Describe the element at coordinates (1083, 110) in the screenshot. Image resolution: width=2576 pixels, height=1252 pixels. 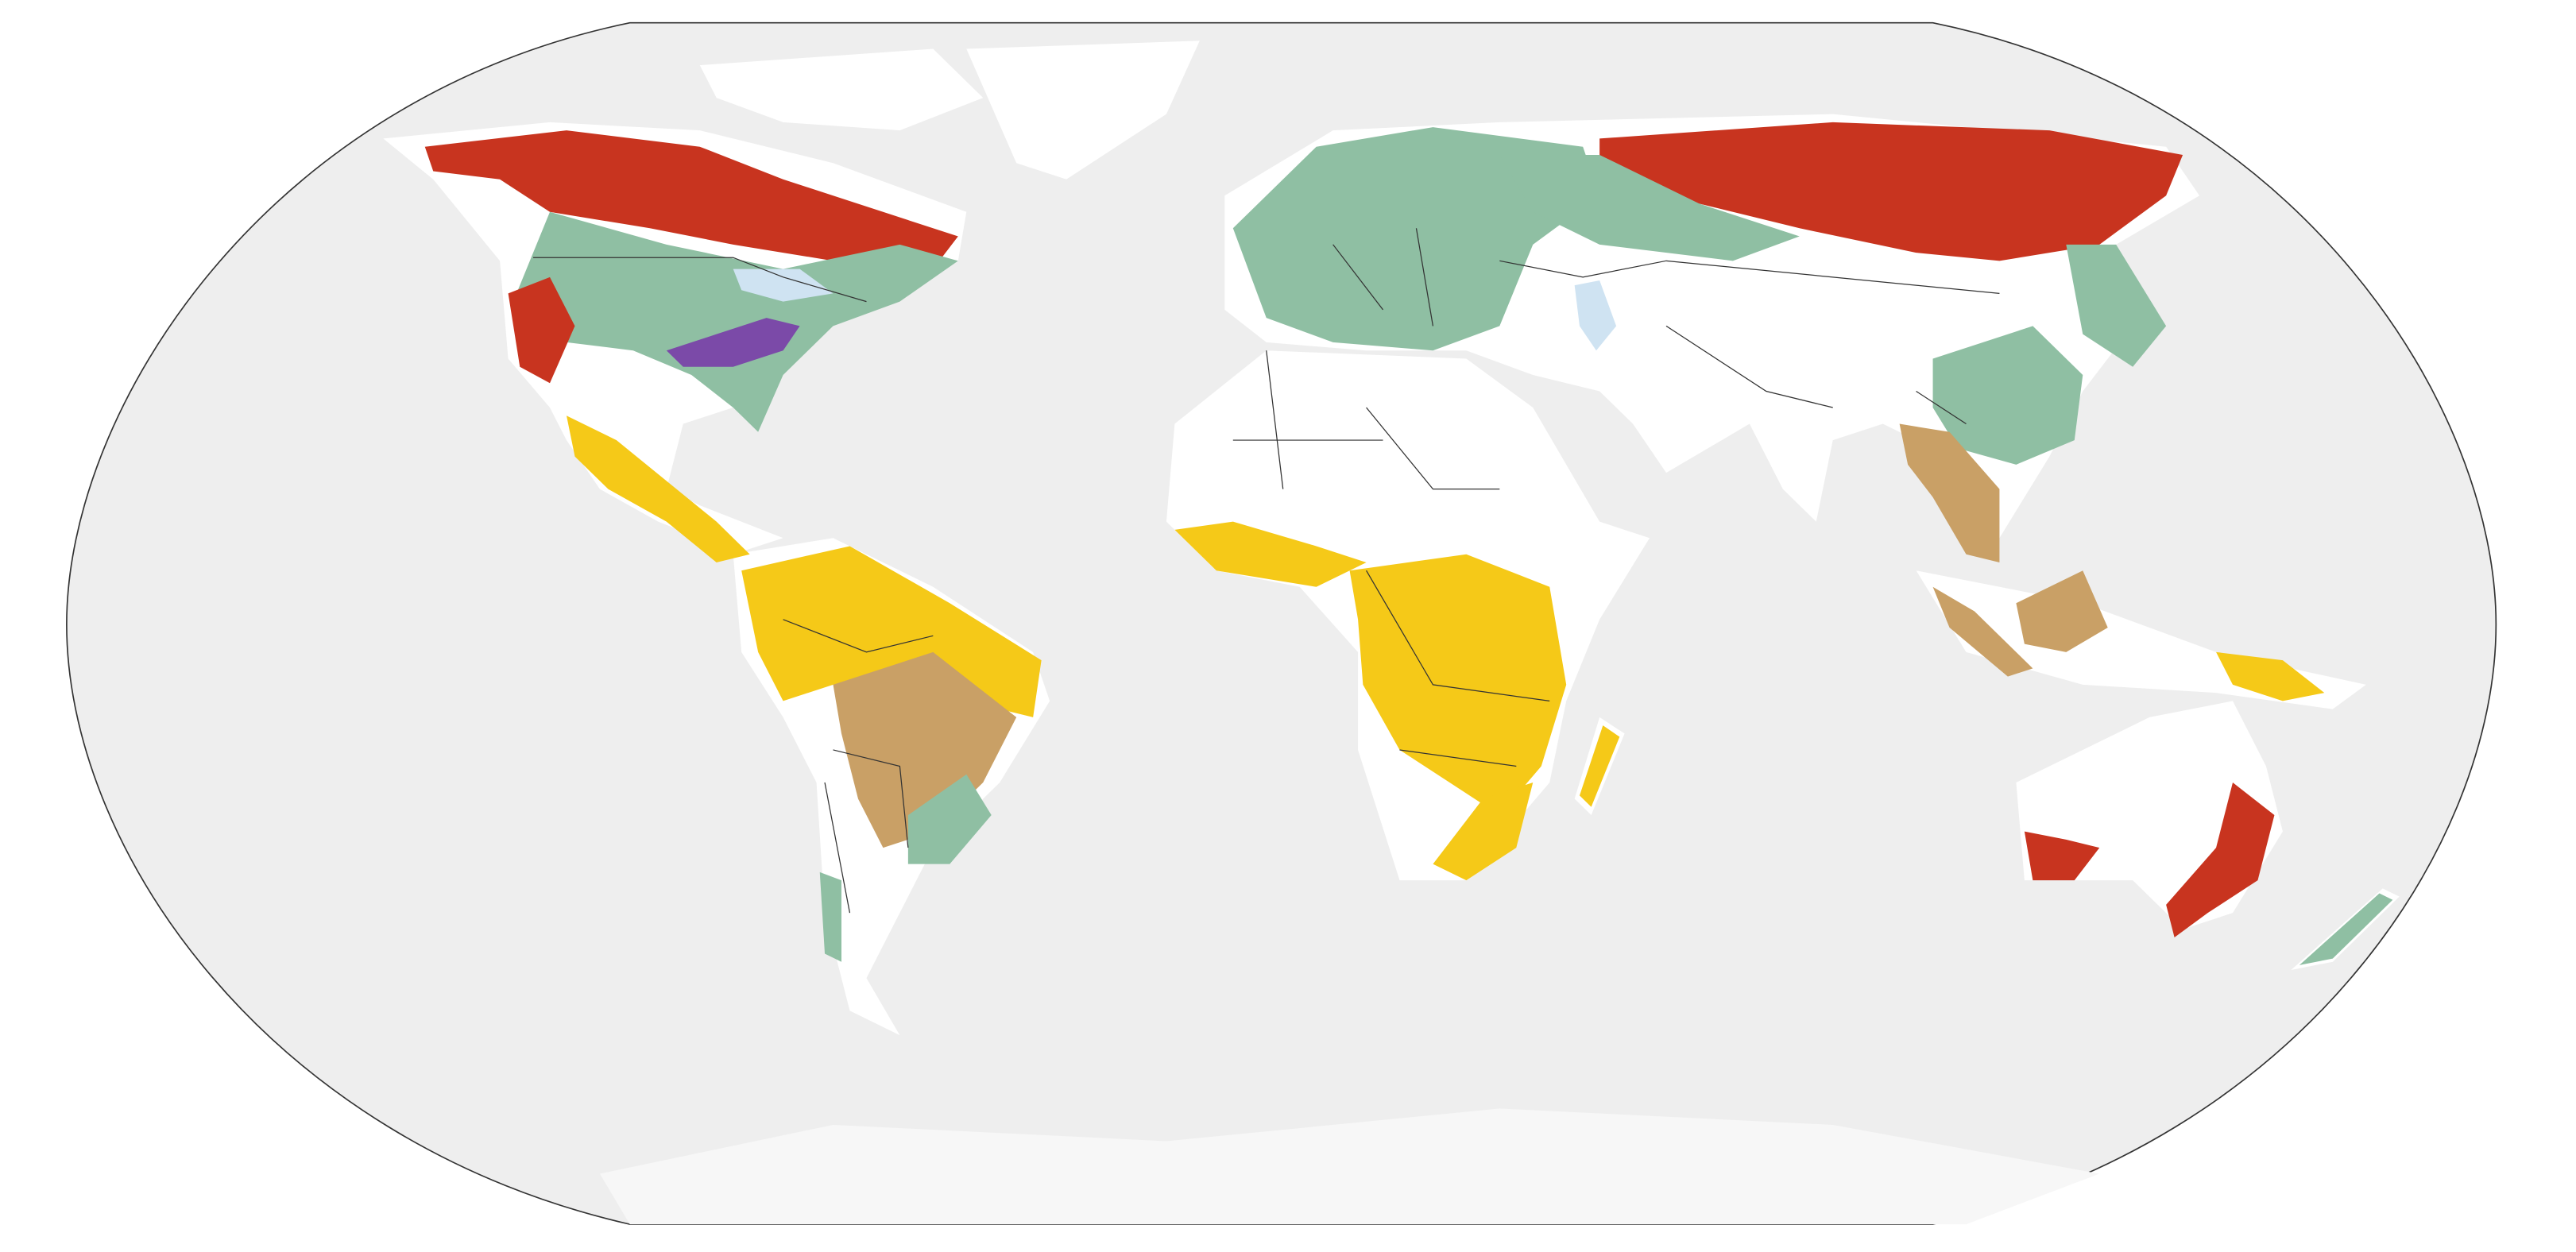
I see `greenland` at that location.